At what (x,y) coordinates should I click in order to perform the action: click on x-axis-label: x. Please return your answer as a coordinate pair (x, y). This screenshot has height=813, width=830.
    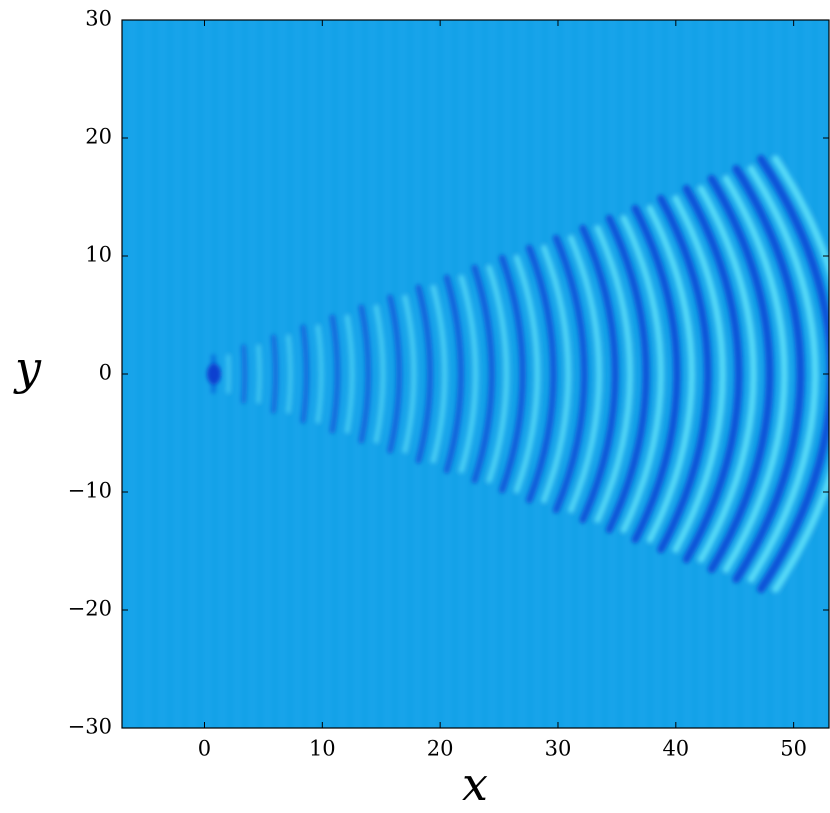
    Looking at the image, I should click on (475, 784).